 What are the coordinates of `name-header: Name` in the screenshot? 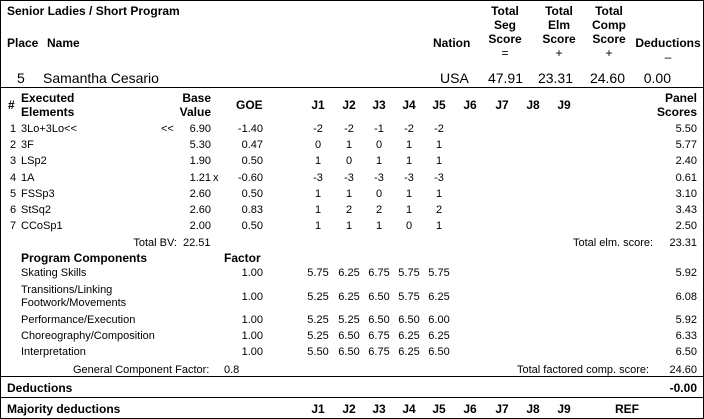 It's located at (63, 43).